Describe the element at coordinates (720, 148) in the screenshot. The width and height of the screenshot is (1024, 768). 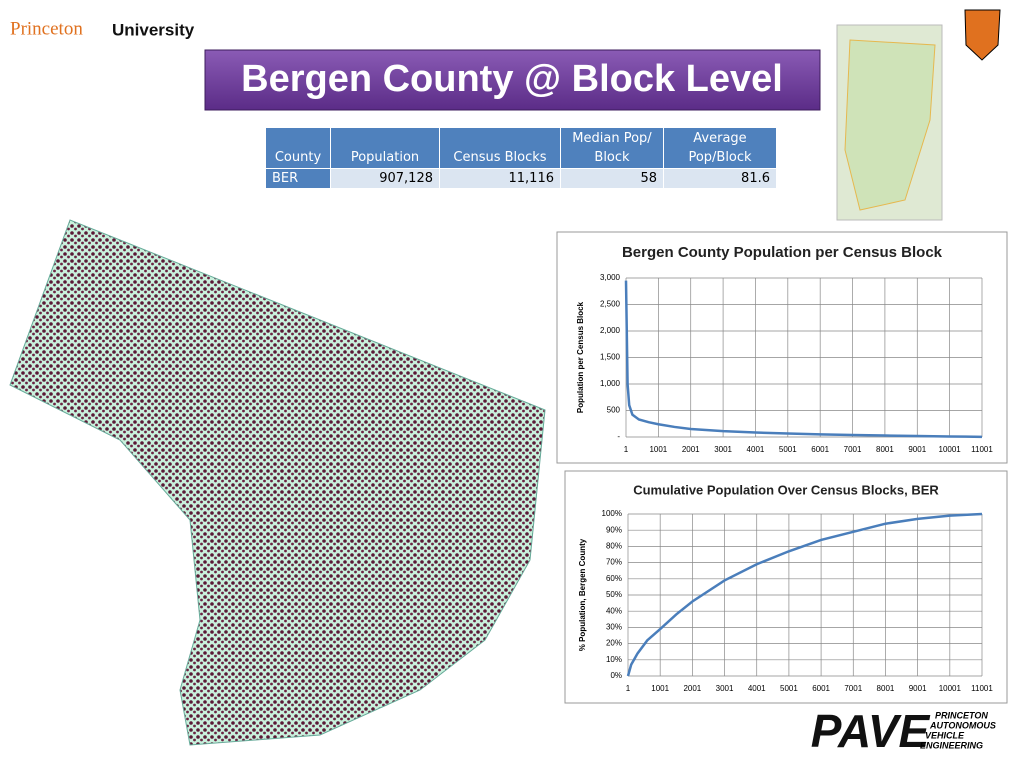
I see `table-header: Average Pop/Block` at that location.